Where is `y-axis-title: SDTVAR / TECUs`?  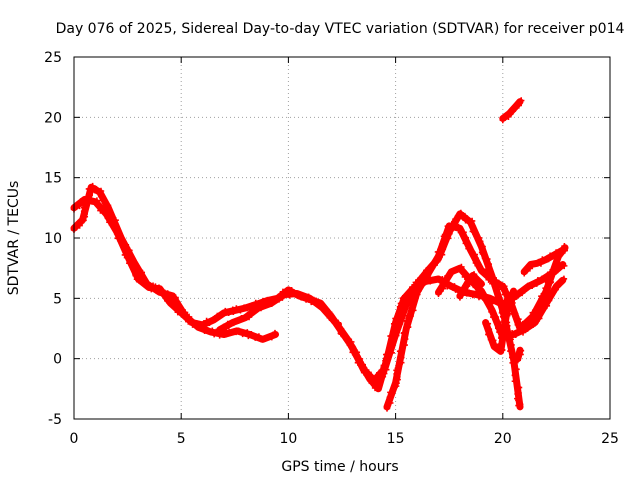
y-axis-title: SDTVAR / TECUs is located at coordinates (14, 238).